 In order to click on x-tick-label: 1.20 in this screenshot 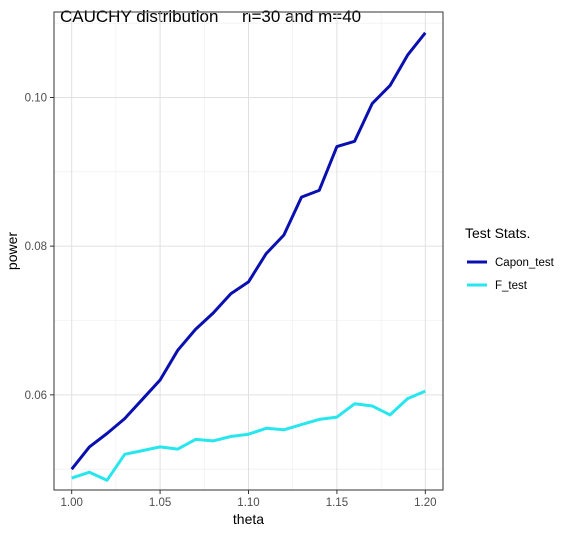, I will do `click(425, 503)`.